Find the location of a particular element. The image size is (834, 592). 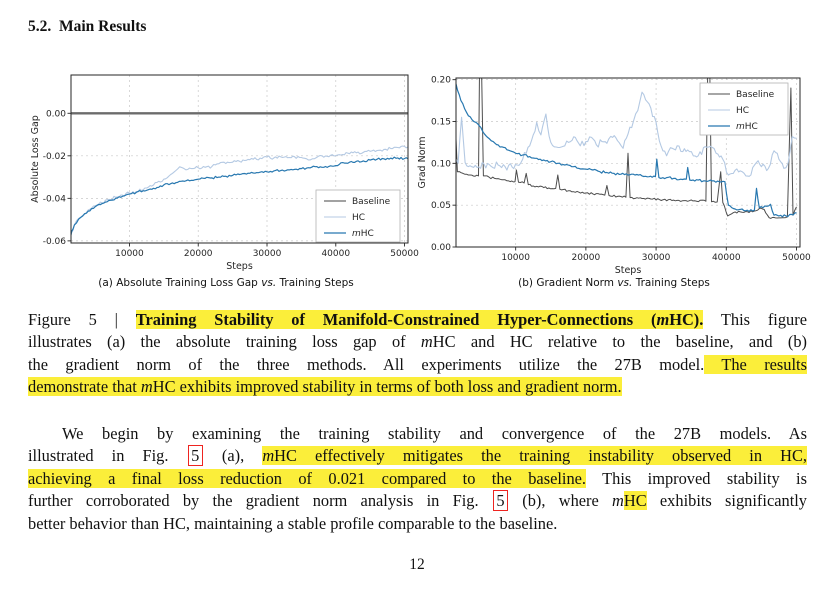

text-run: (a), is located at coordinates (233, 456).